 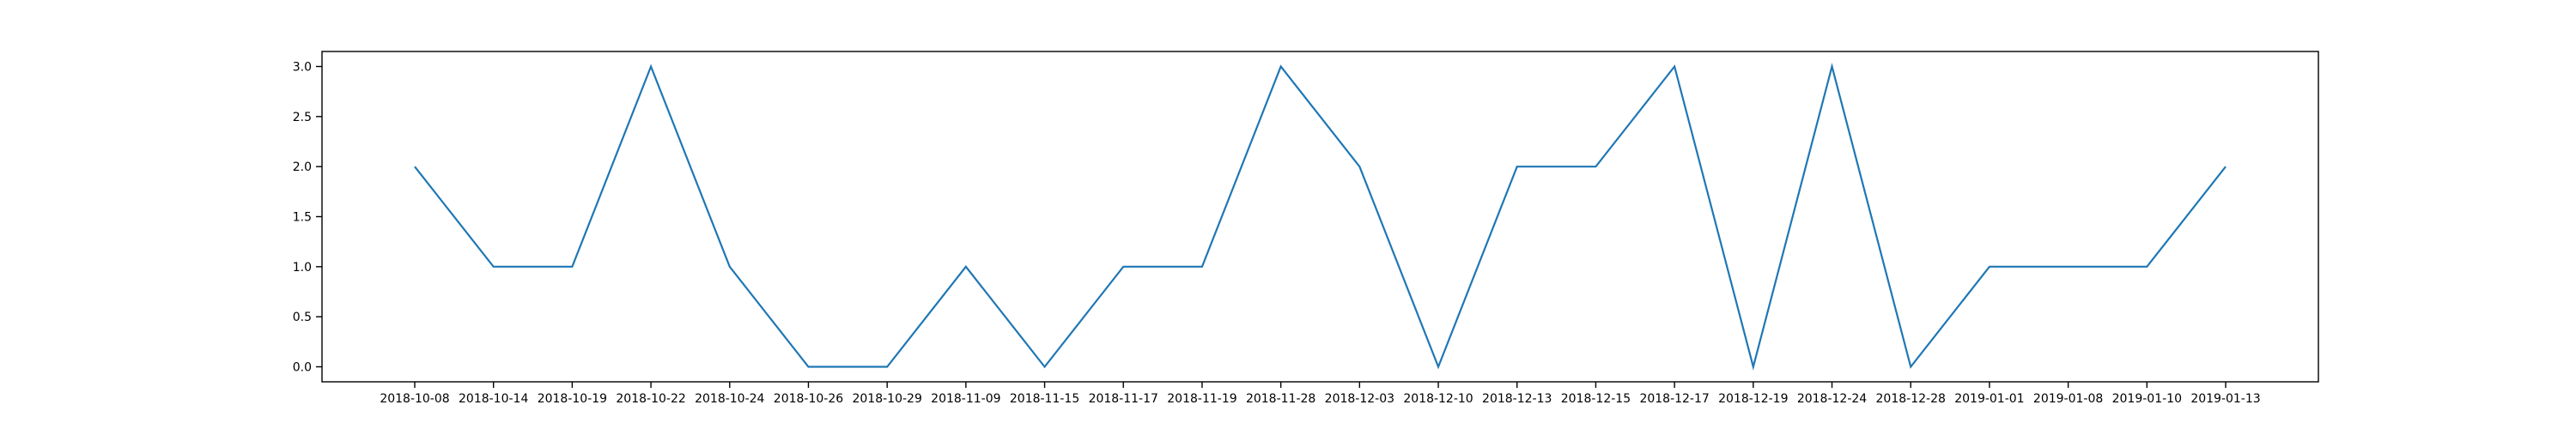 What do you see at coordinates (302, 368) in the screenshot?
I see `y-tick-label: 0.0` at bounding box center [302, 368].